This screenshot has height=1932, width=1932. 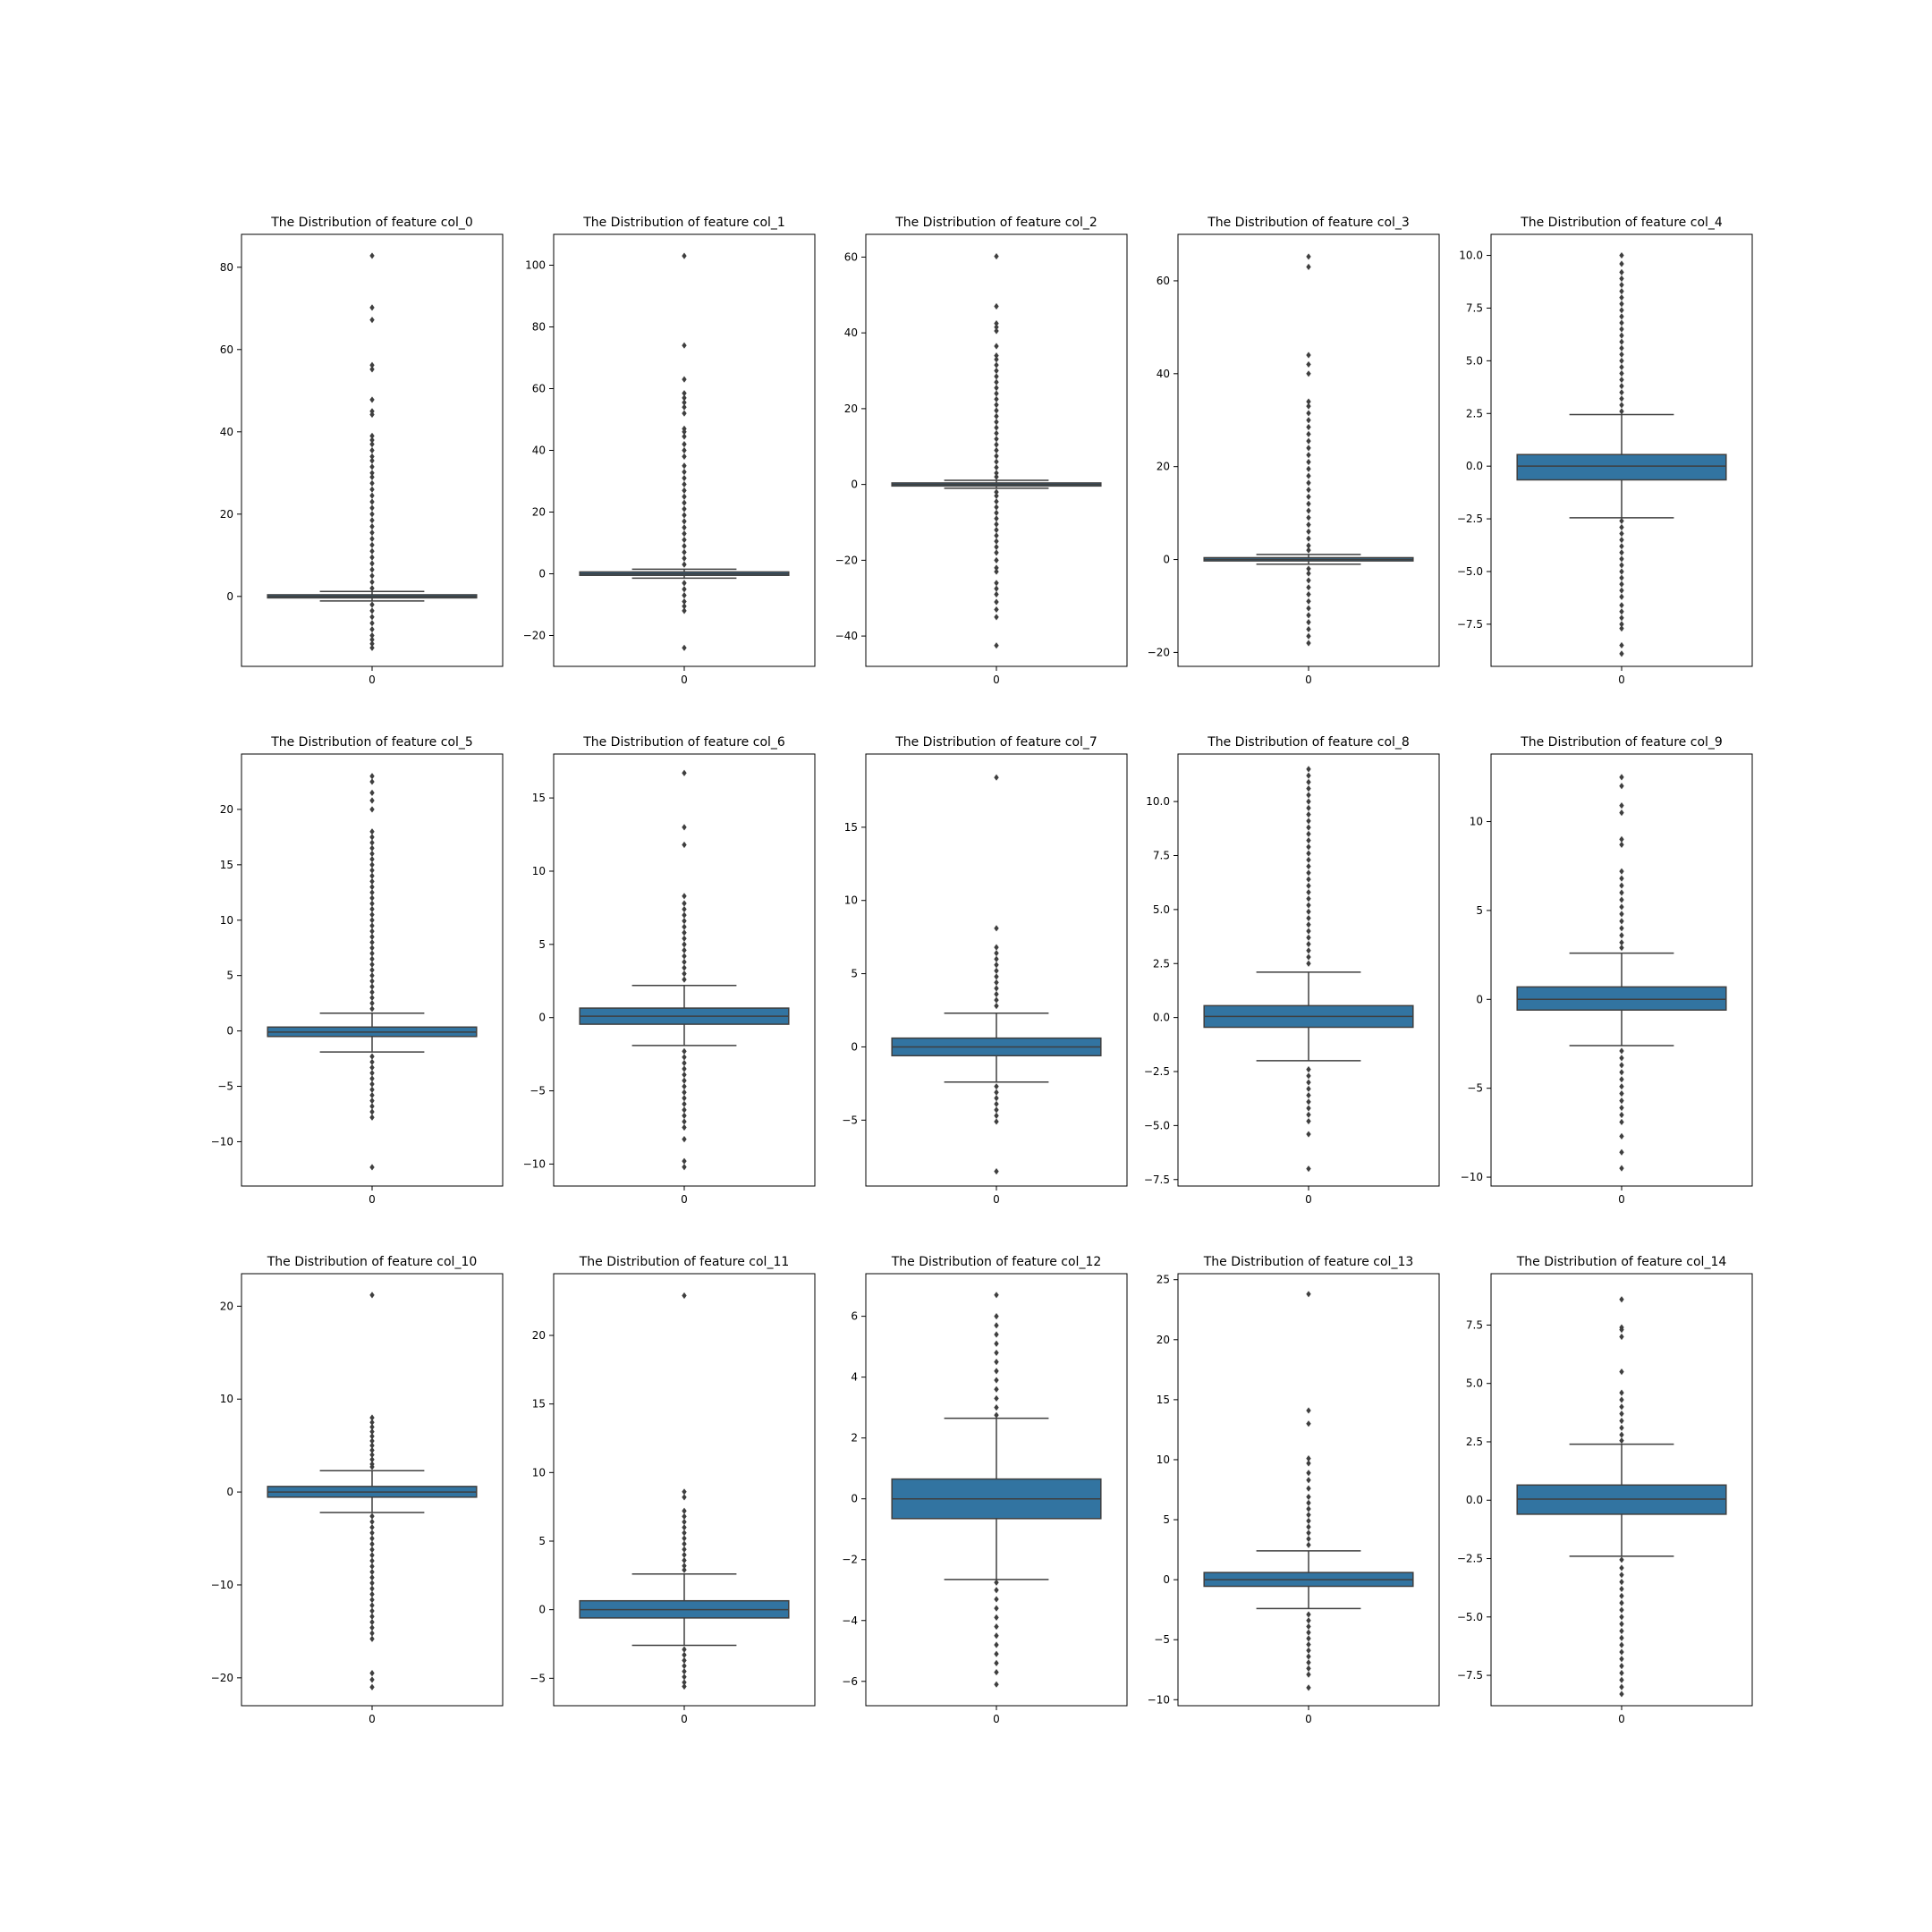 I want to click on iqr-box, so click(x=1621, y=467).